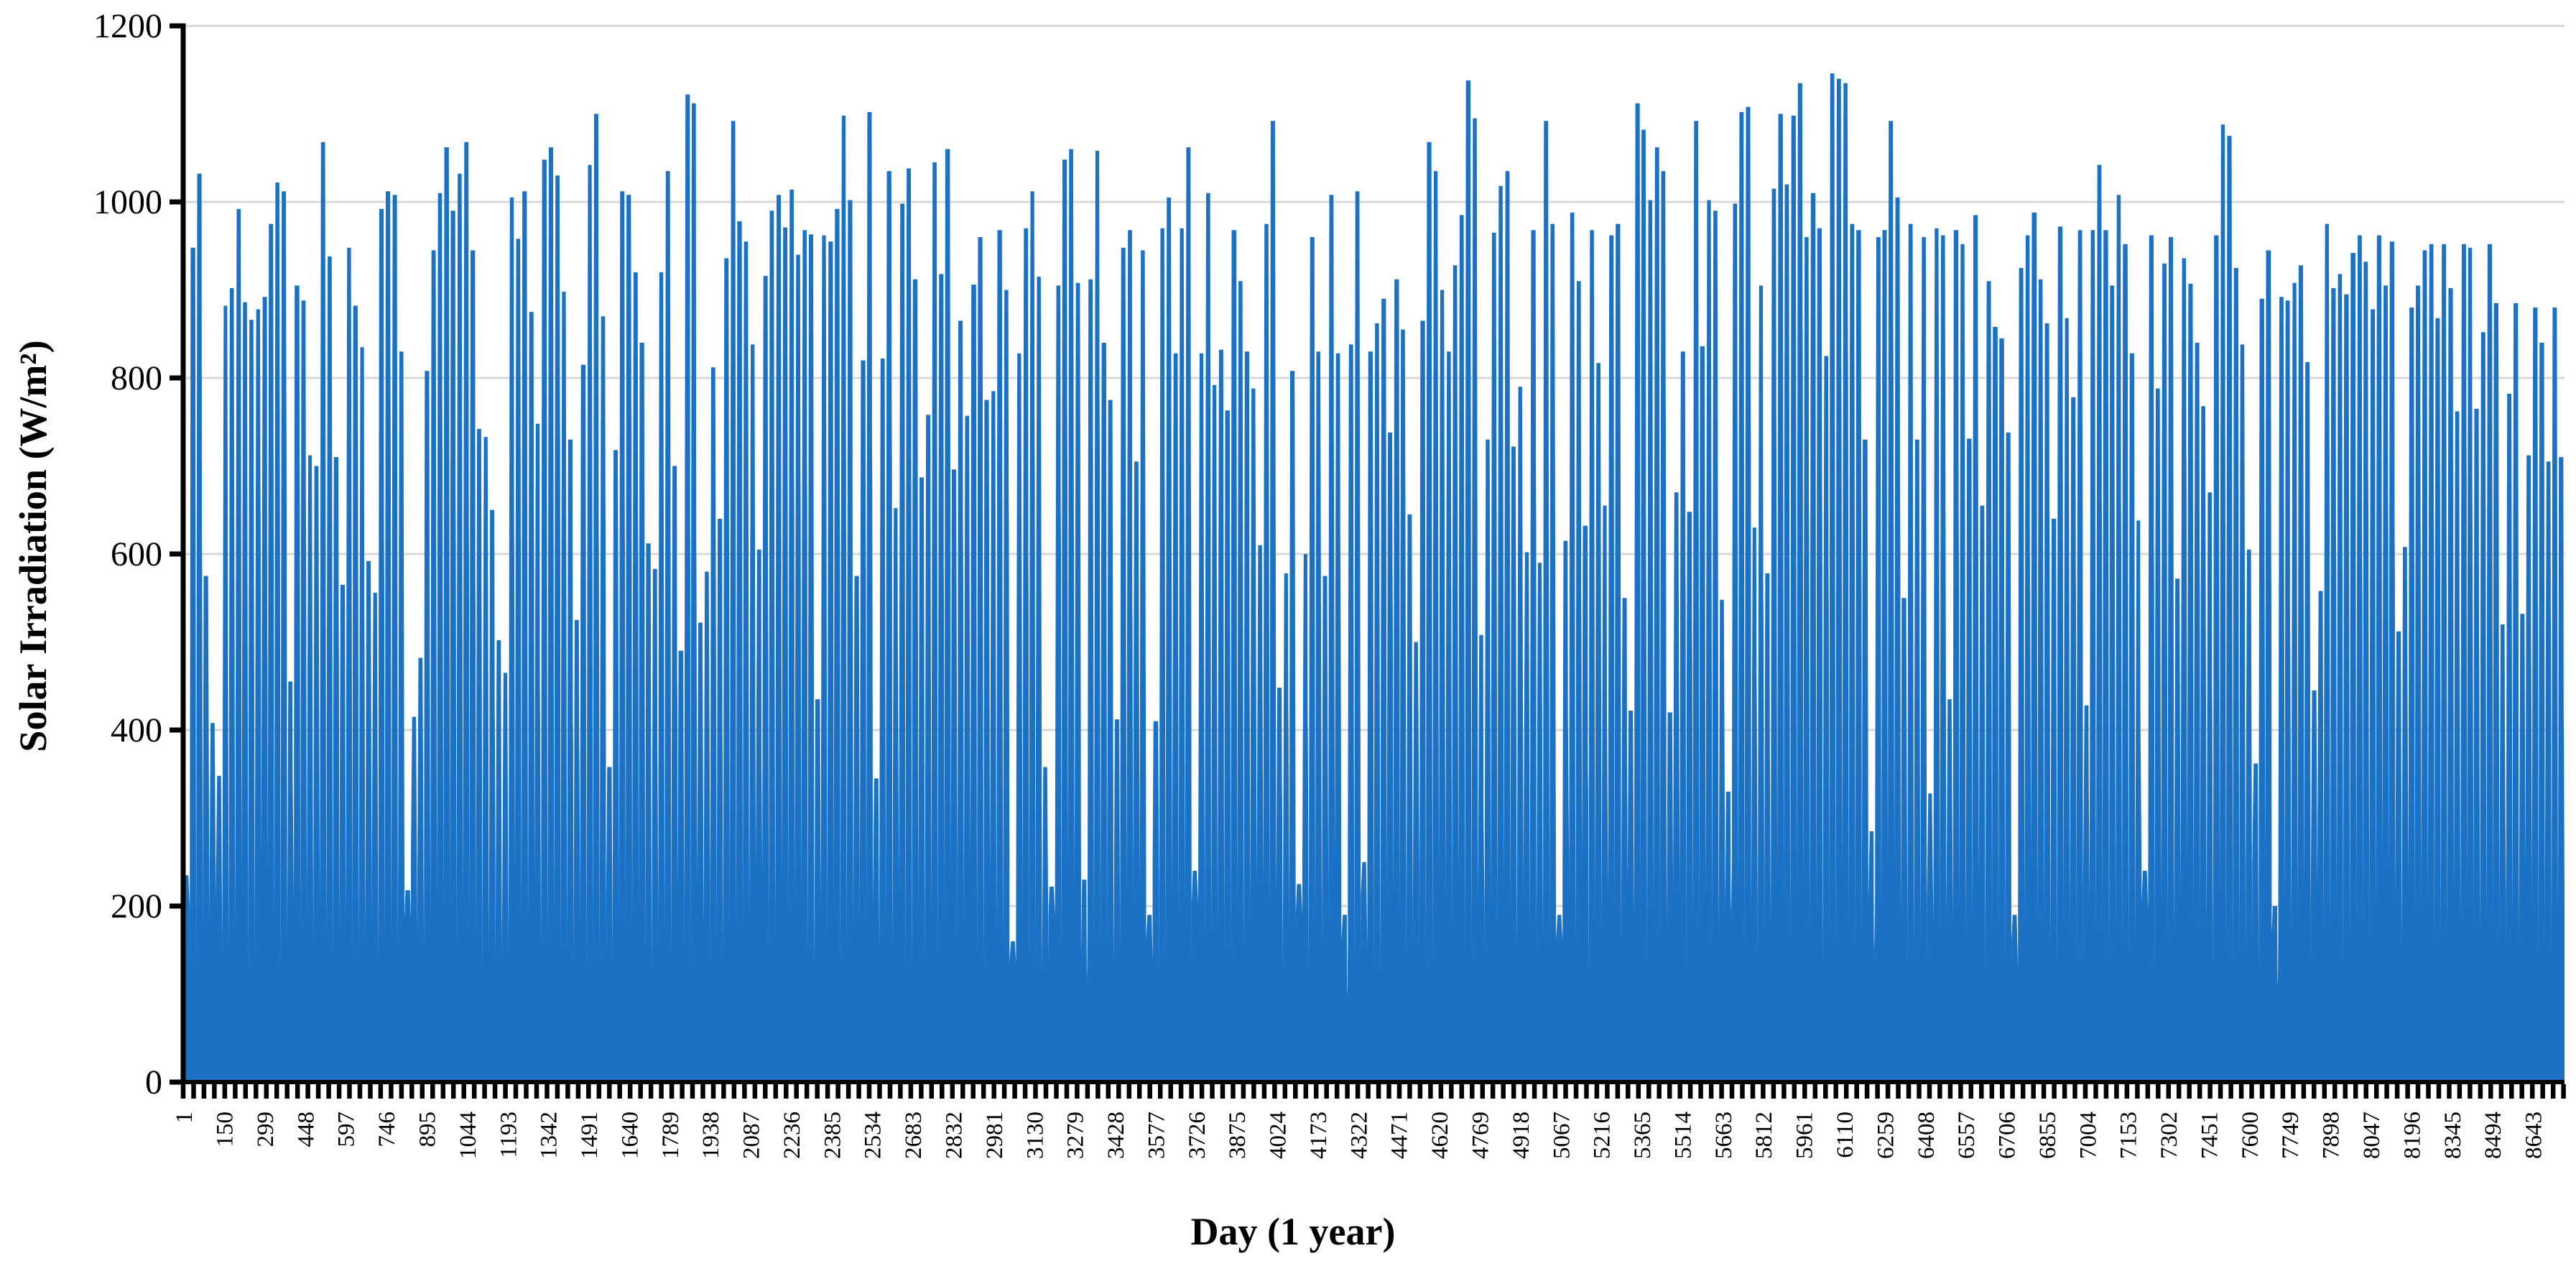  What do you see at coordinates (1603, 1135) in the screenshot?
I see `x-tick-label: 5216` at bounding box center [1603, 1135].